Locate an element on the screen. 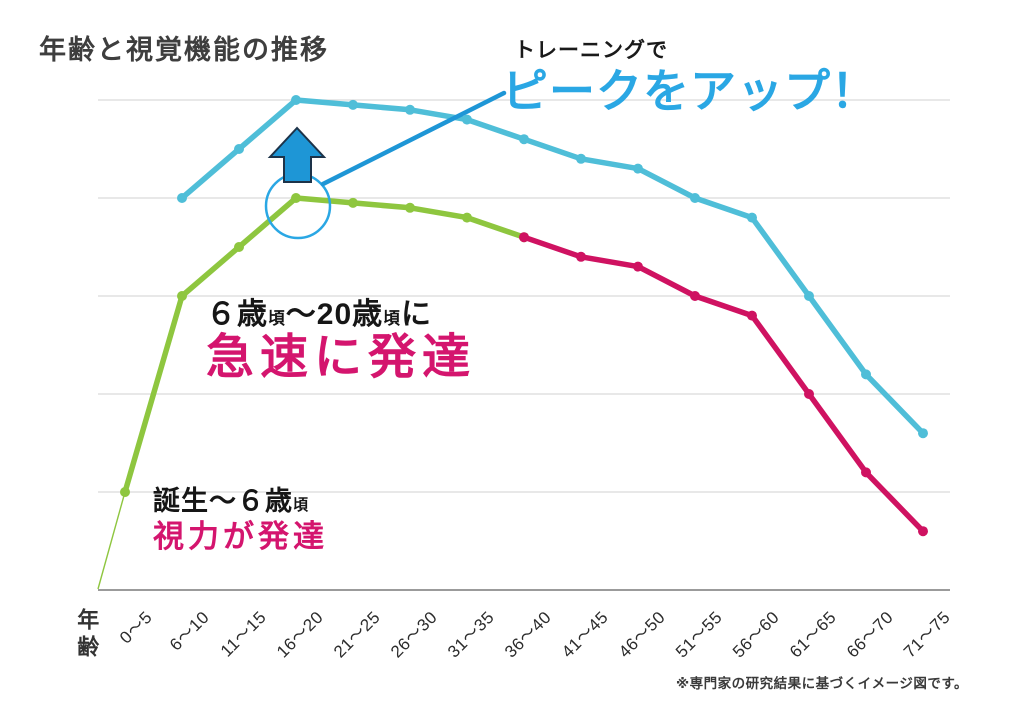  rapid-age-end-suffix: 頃 is located at coordinates (392, 318).